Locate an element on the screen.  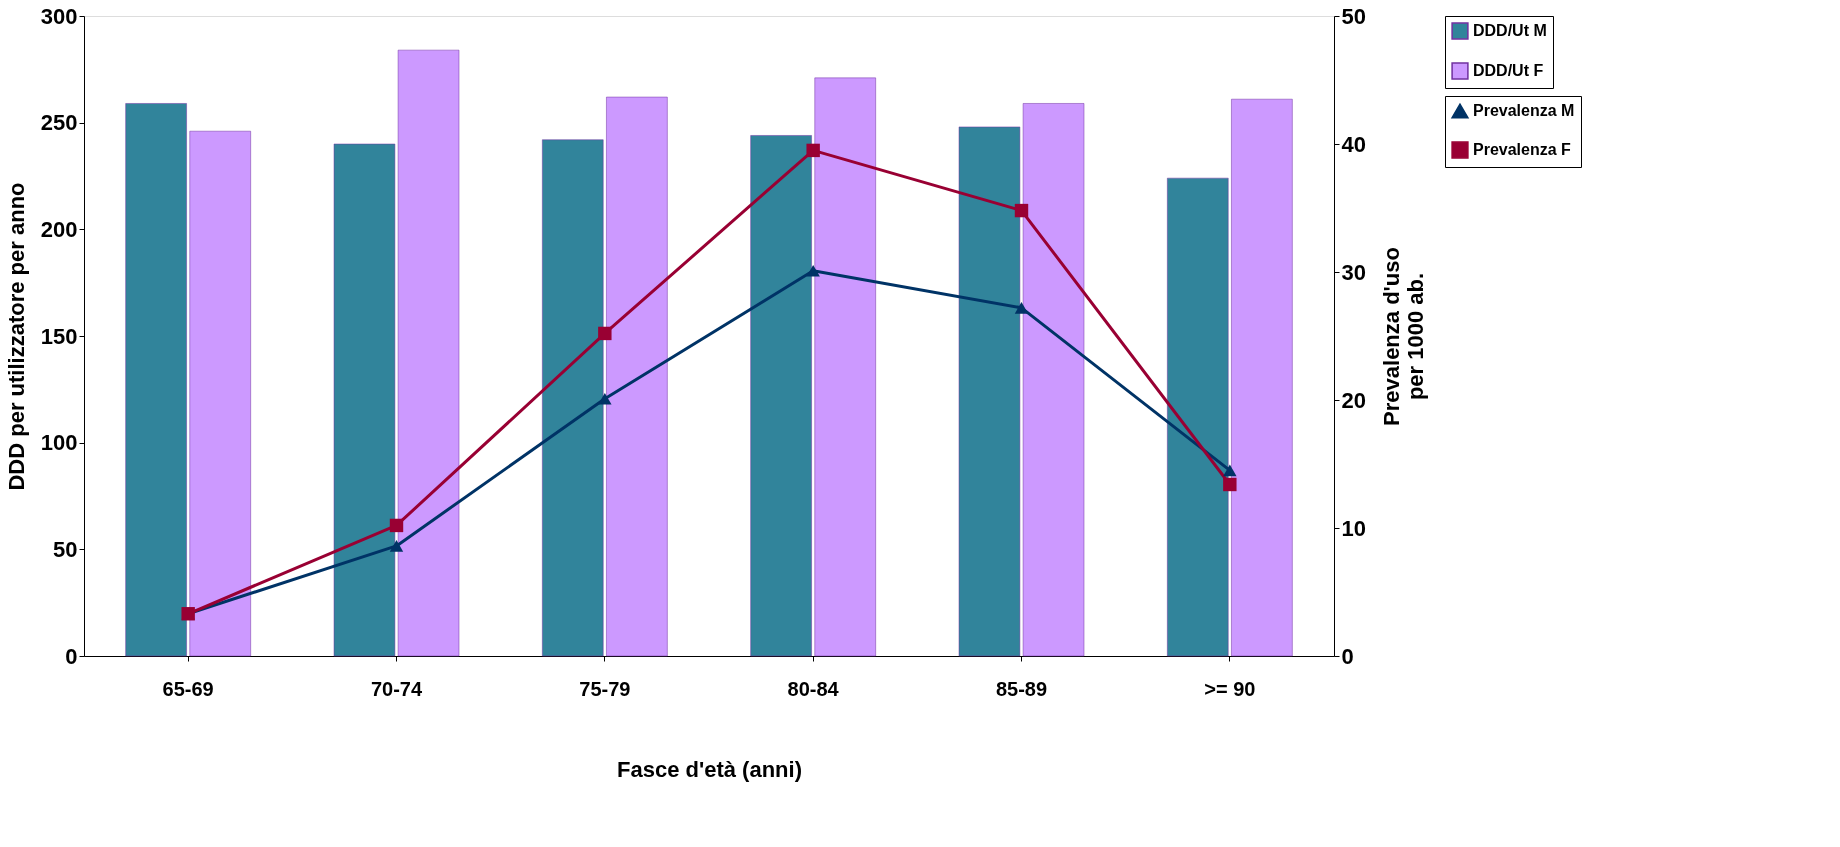
y2-tick-label: 10 is located at coordinates (1353, 528).